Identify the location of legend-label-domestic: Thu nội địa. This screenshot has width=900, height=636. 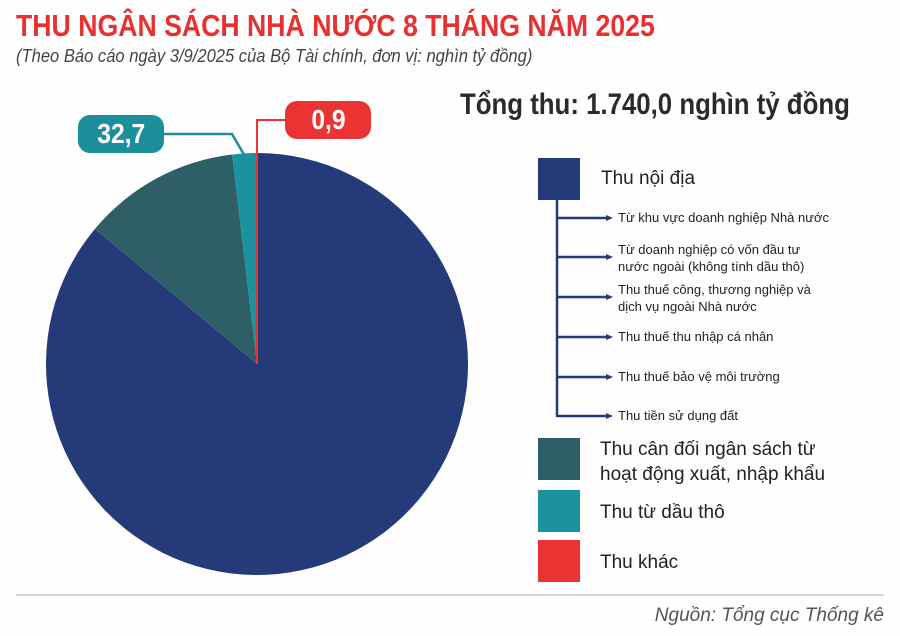
(648, 178).